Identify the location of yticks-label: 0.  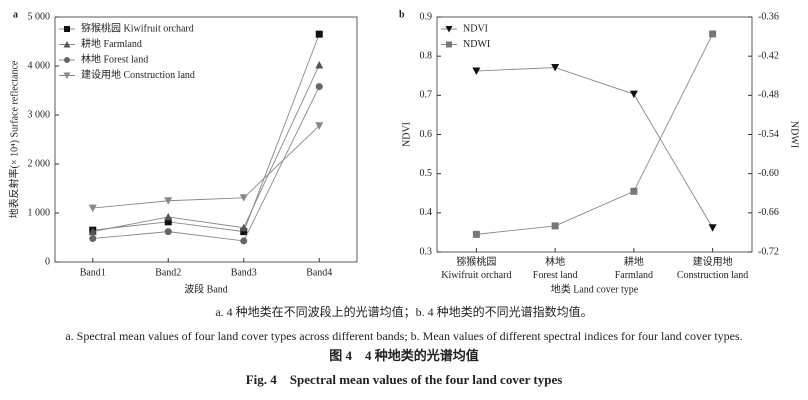
(47, 261).